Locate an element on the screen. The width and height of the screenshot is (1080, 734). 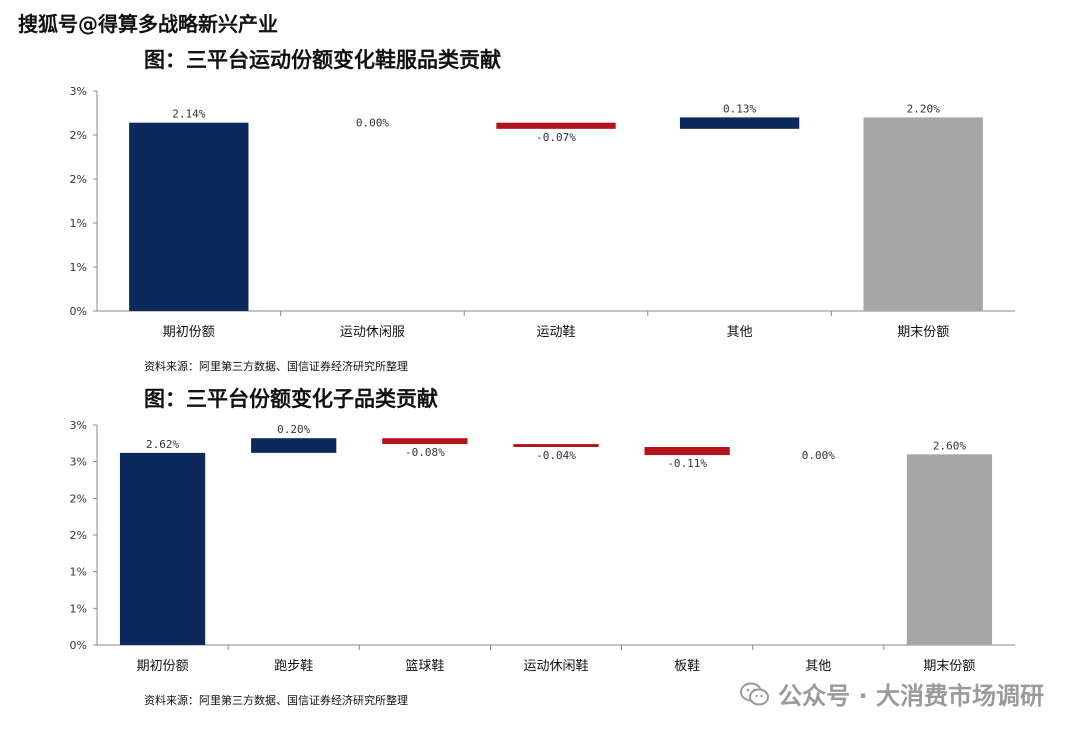
chart1-y-tick-label: 3% is located at coordinates (78, 91).